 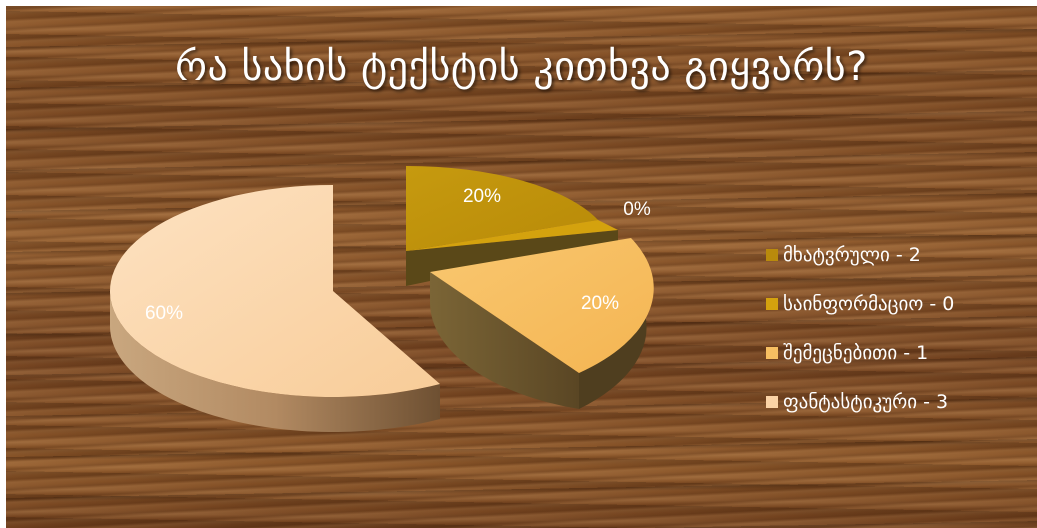 What do you see at coordinates (164, 313) in the screenshot?
I see `data-label-fantastic: 60%` at bounding box center [164, 313].